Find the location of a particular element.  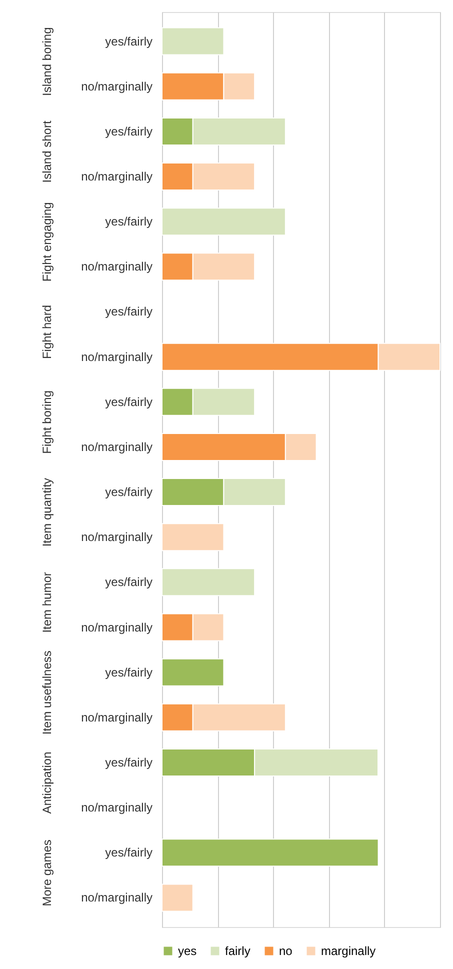

text: Island short is located at coordinates (47, 151).